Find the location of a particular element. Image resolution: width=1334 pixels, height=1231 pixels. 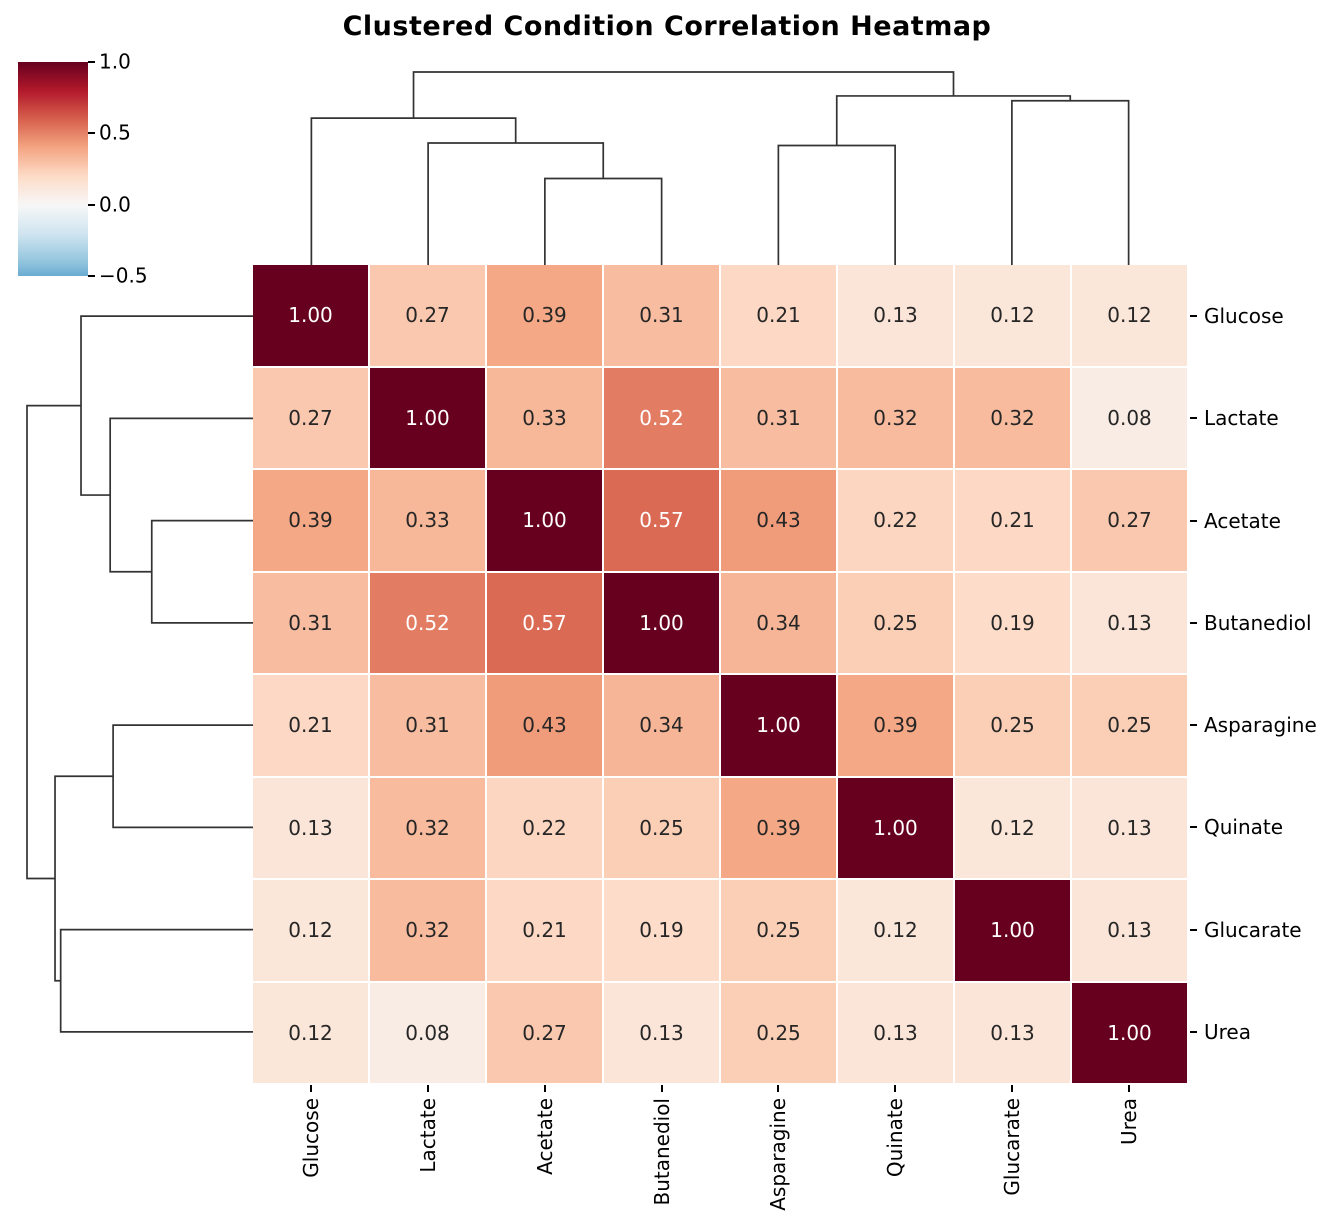

heatmap-cell-Lactate-Lactate: 1.00 is located at coordinates (427, 417).